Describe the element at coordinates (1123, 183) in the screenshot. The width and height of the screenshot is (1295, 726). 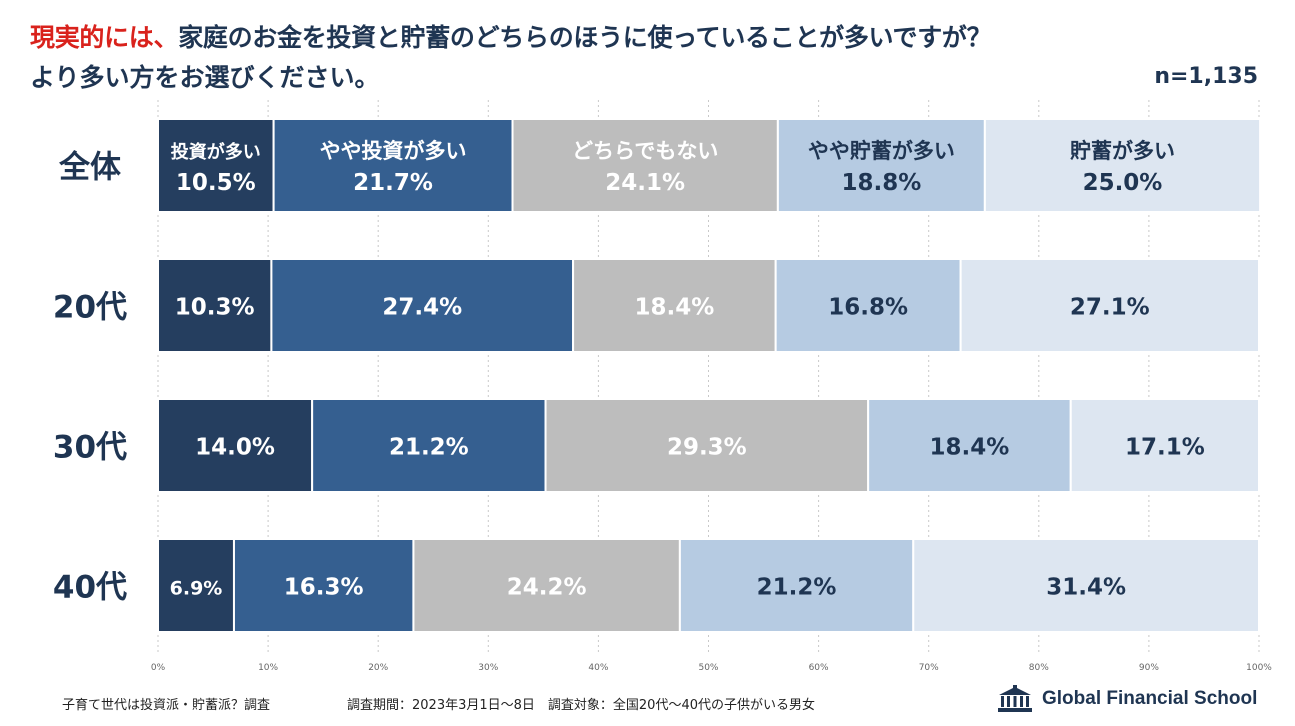
I see `data-label: 25.0%` at that location.